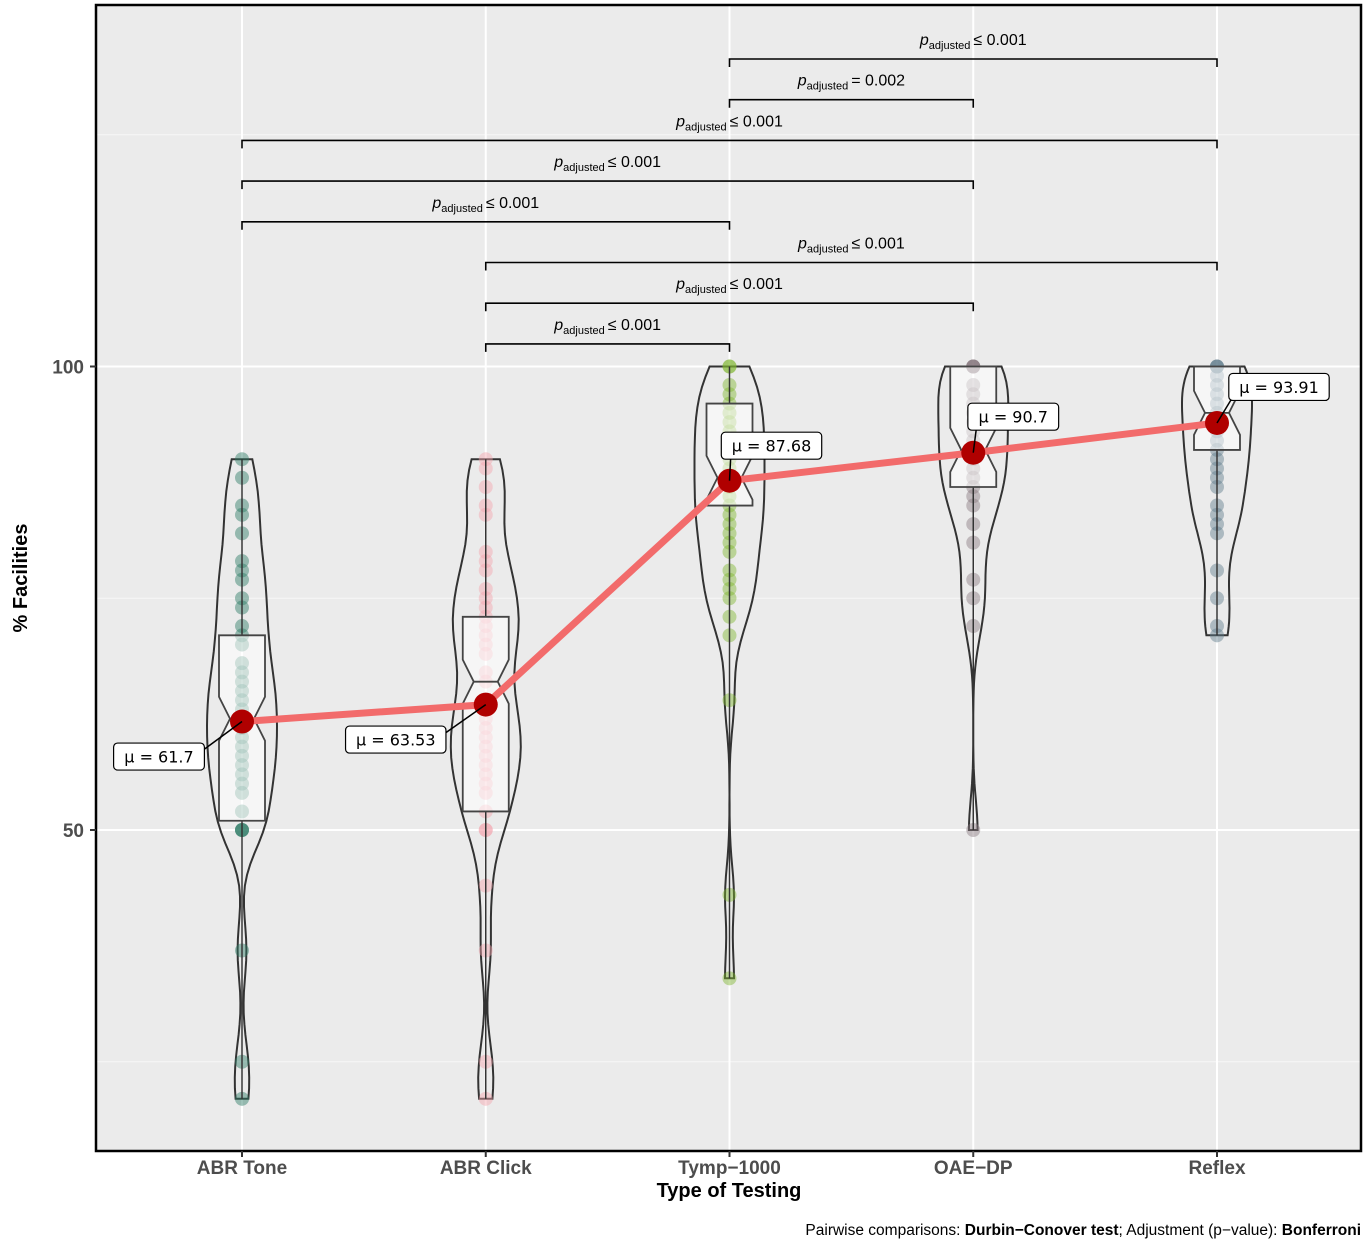 This screenshot has height=1243, width=1367. I want to click on x-tick-label: ABR Tone, so click(242, 1168).